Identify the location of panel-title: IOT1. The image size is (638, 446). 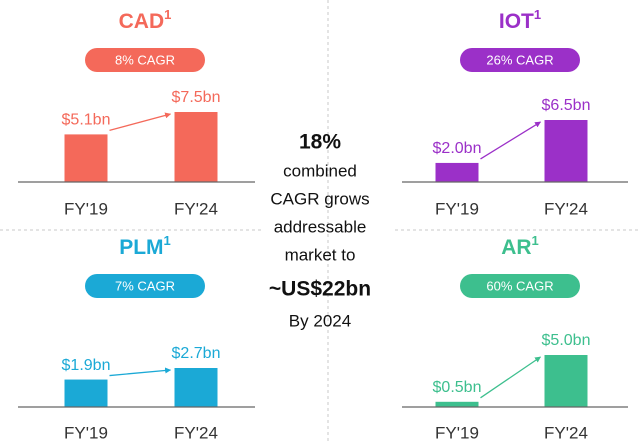
(520, 19).